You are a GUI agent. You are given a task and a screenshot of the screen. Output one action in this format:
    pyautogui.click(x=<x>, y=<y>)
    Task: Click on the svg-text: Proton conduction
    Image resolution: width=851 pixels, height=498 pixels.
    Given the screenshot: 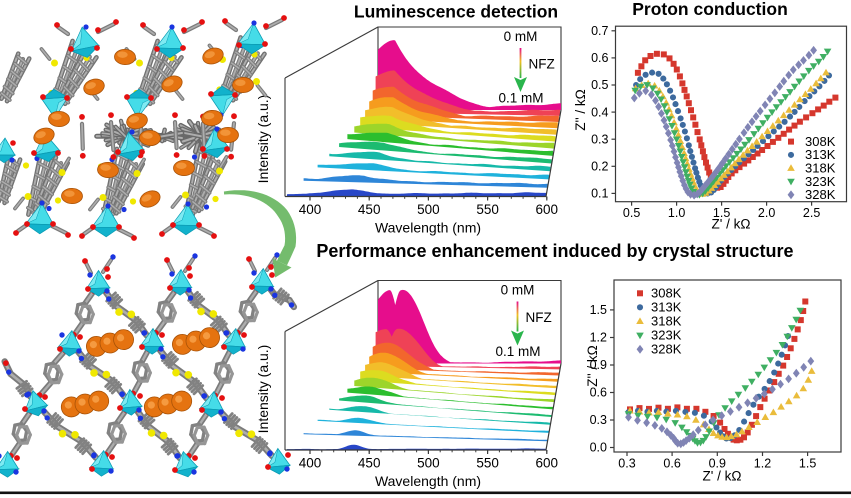 What is the action you would take?
    pyautogui.click(x=710, y=9)
    